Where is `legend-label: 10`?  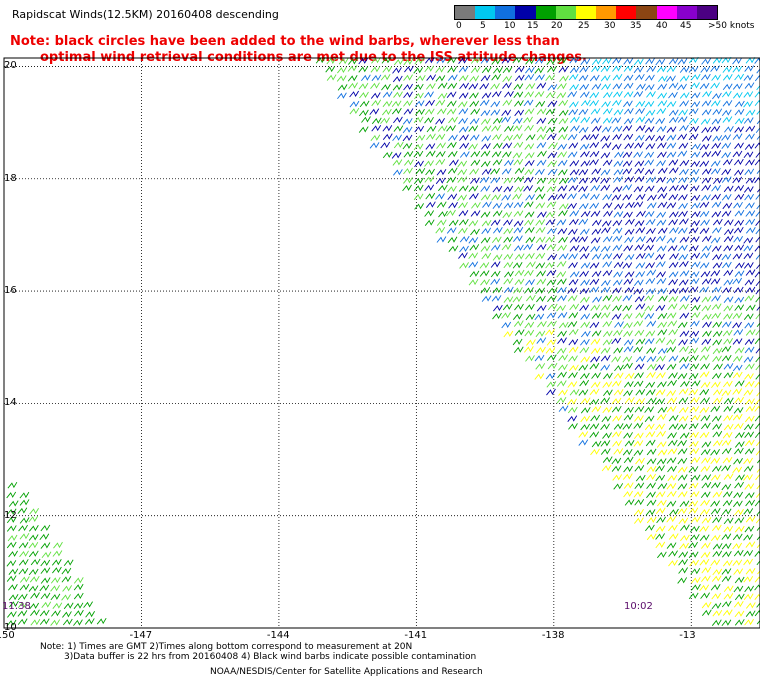 legend-label: 10 is located at coordinates (510, 26).